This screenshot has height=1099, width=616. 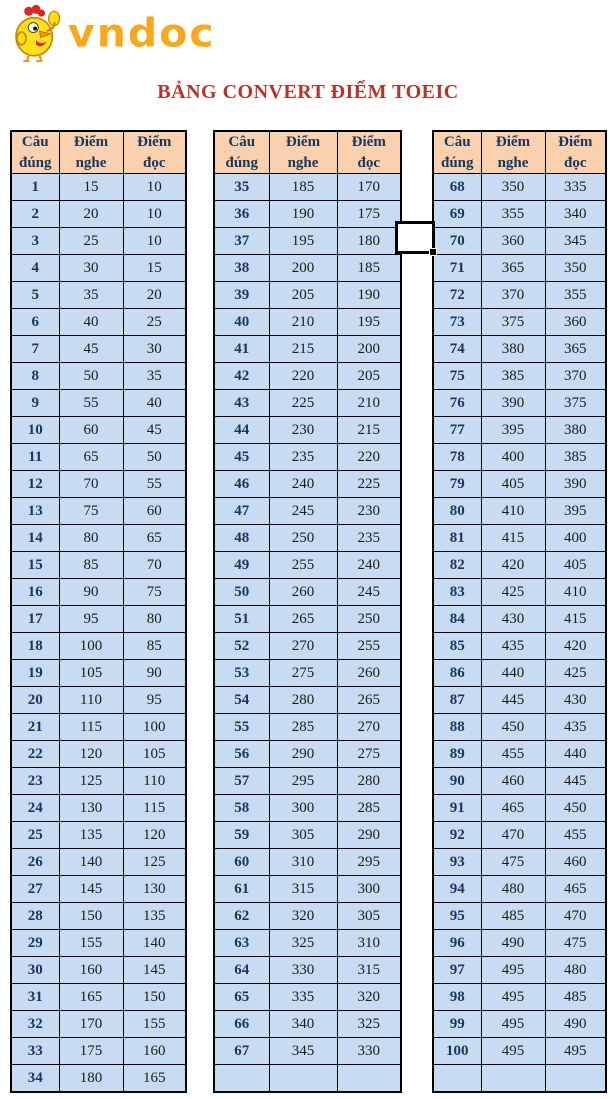 I want to click on cell-cau-dung: 97, so click(x=457, y=970).